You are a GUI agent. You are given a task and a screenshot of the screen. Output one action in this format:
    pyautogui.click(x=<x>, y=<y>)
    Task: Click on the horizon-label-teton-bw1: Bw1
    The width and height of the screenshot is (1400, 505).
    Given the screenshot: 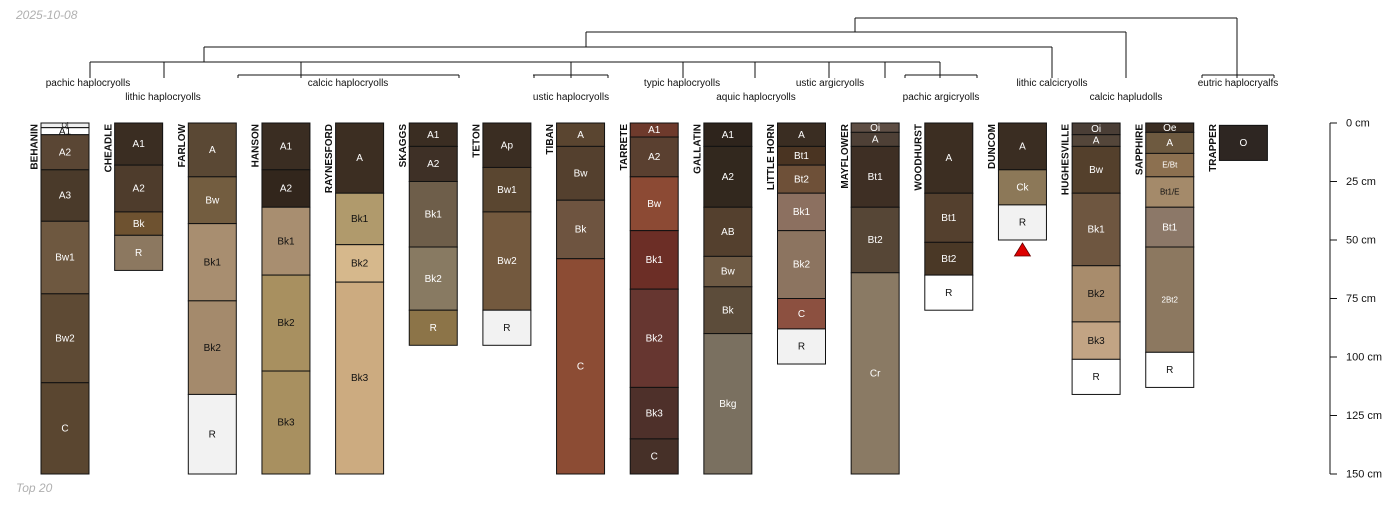 What is the action you would take?
    pyautogui.click(x=507, y=190)
    